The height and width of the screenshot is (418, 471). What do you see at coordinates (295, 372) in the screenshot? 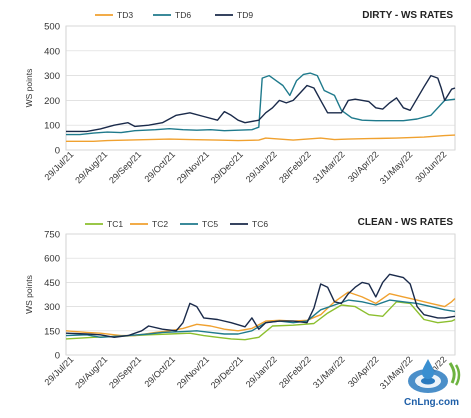
I see `clean-xtick-label: 28/Feb/22` at bounding box center [295, 372].